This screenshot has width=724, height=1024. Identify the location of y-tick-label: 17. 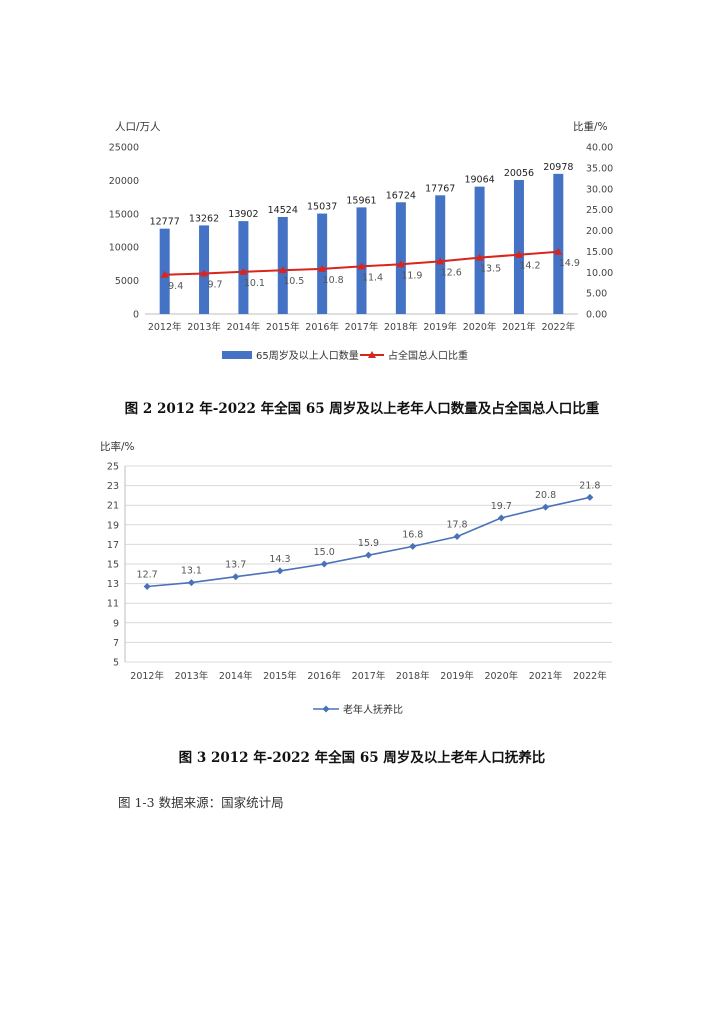
(113, 545).